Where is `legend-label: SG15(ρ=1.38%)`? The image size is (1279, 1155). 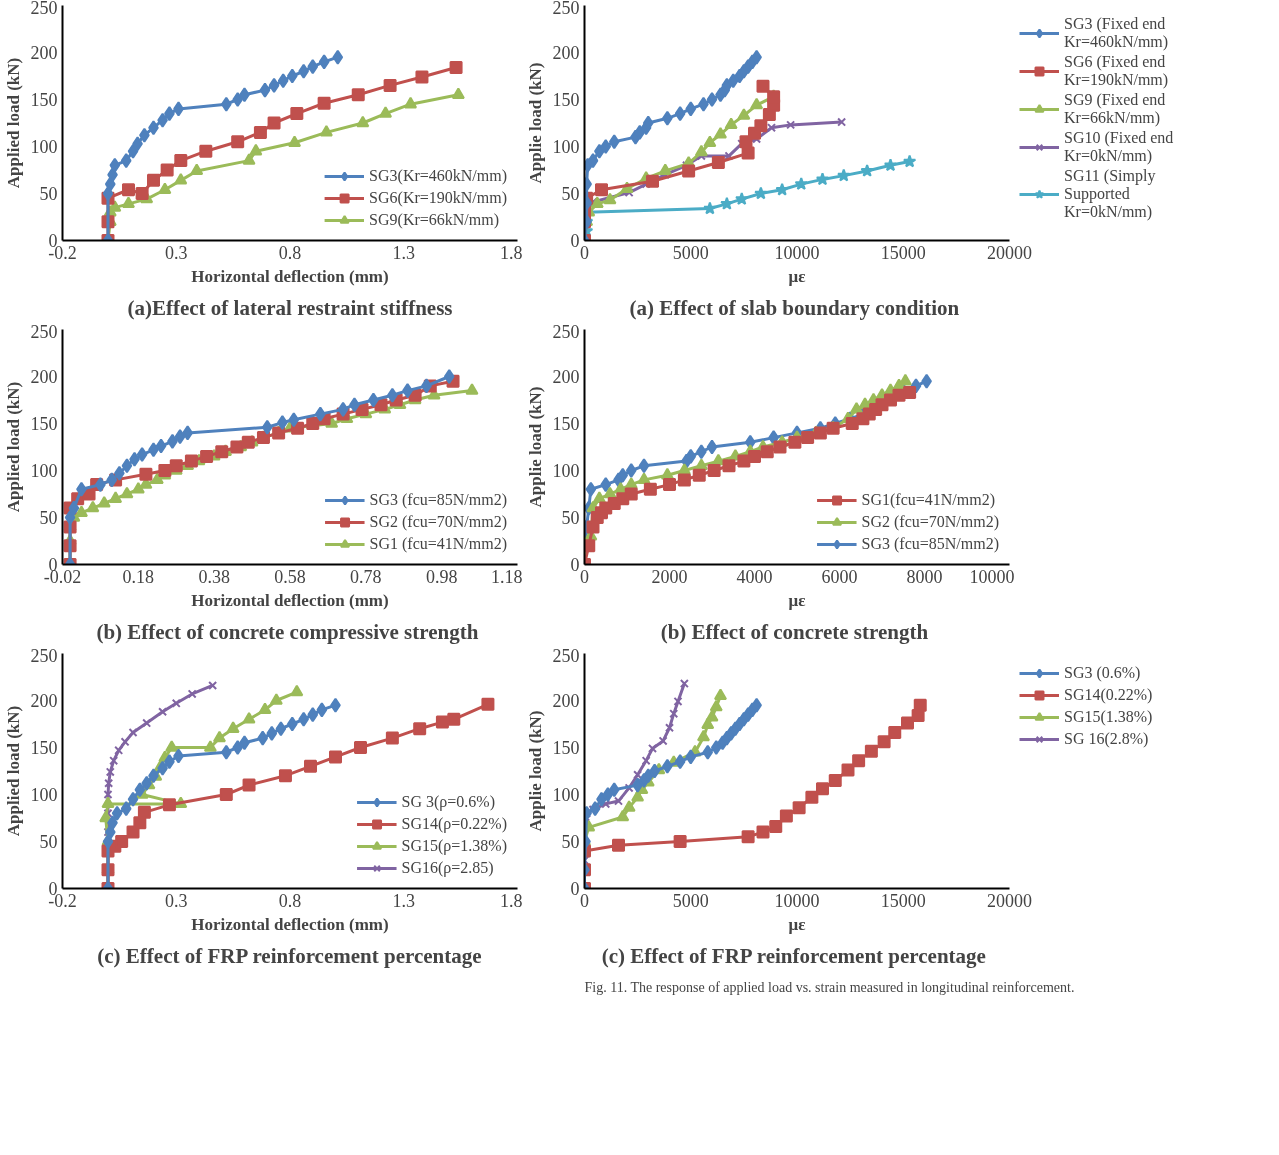
legend-label: SG15(ρ=1.38%) is located at coordinates (454, 846).